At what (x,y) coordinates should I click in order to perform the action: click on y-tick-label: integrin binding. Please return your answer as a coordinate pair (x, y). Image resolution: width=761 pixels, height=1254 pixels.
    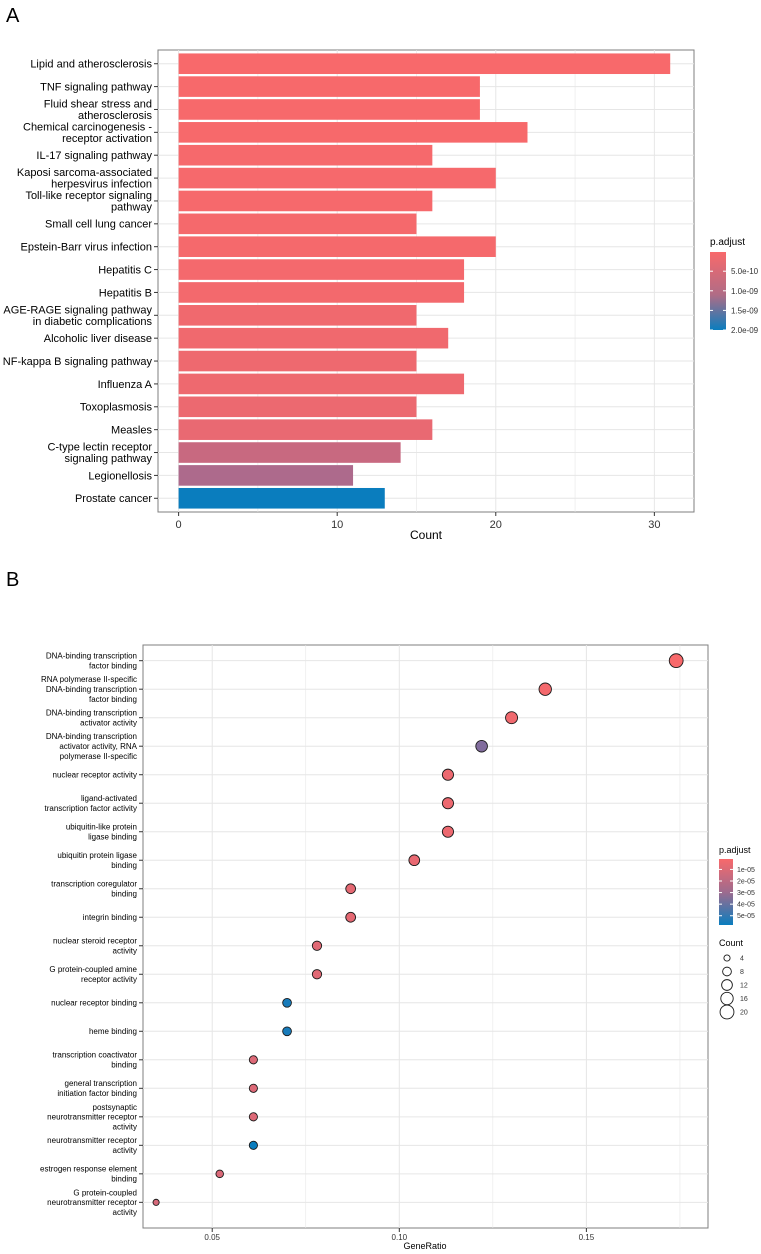
    Looking at the image, I should click on (110, 917).